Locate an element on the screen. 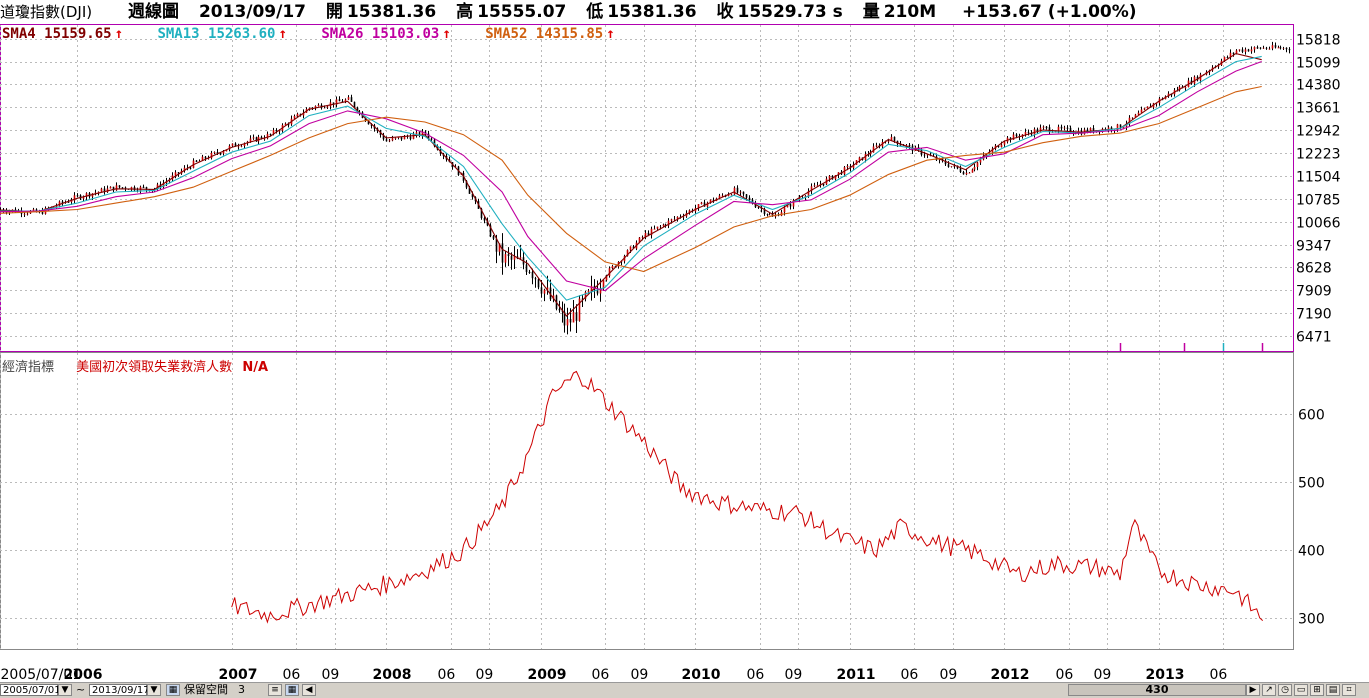 Image resolution: width=1369 pixels, height=698 pixels. x-tick-label: 2012 is located at coordinates (1010, 674).